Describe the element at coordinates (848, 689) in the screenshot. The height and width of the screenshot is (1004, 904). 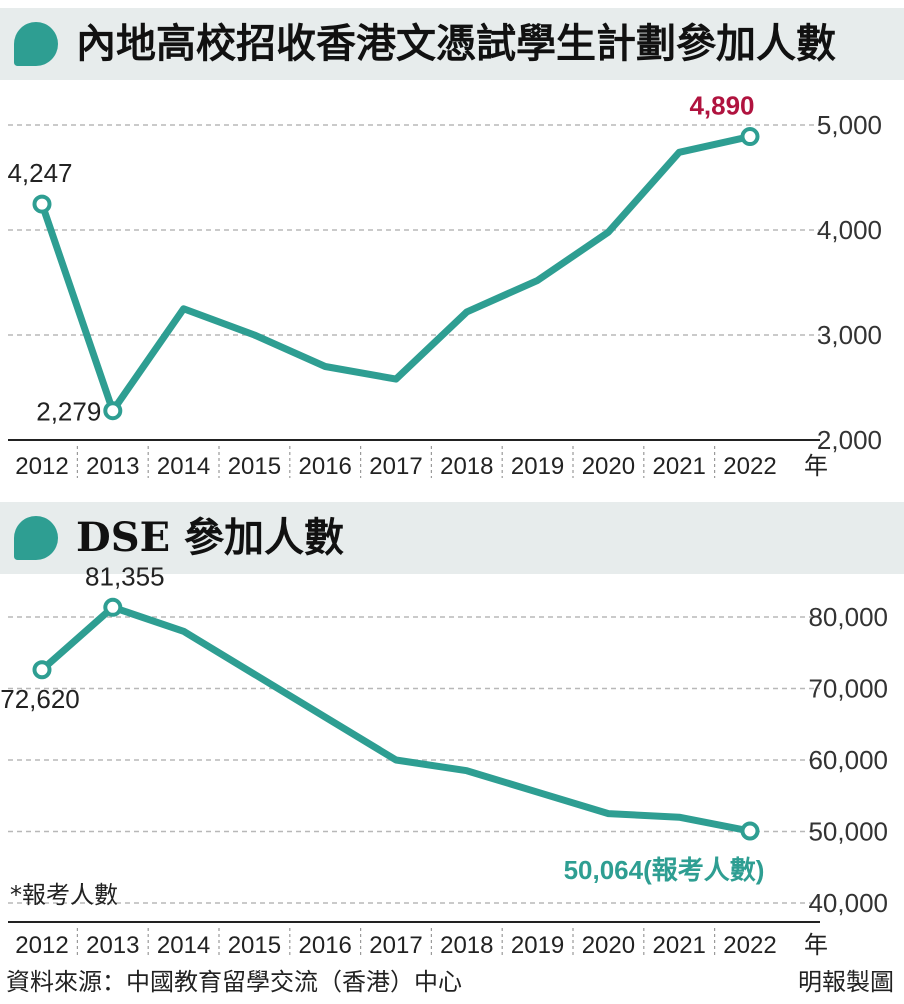
I see `y-tick-label: 70,000` at that location.